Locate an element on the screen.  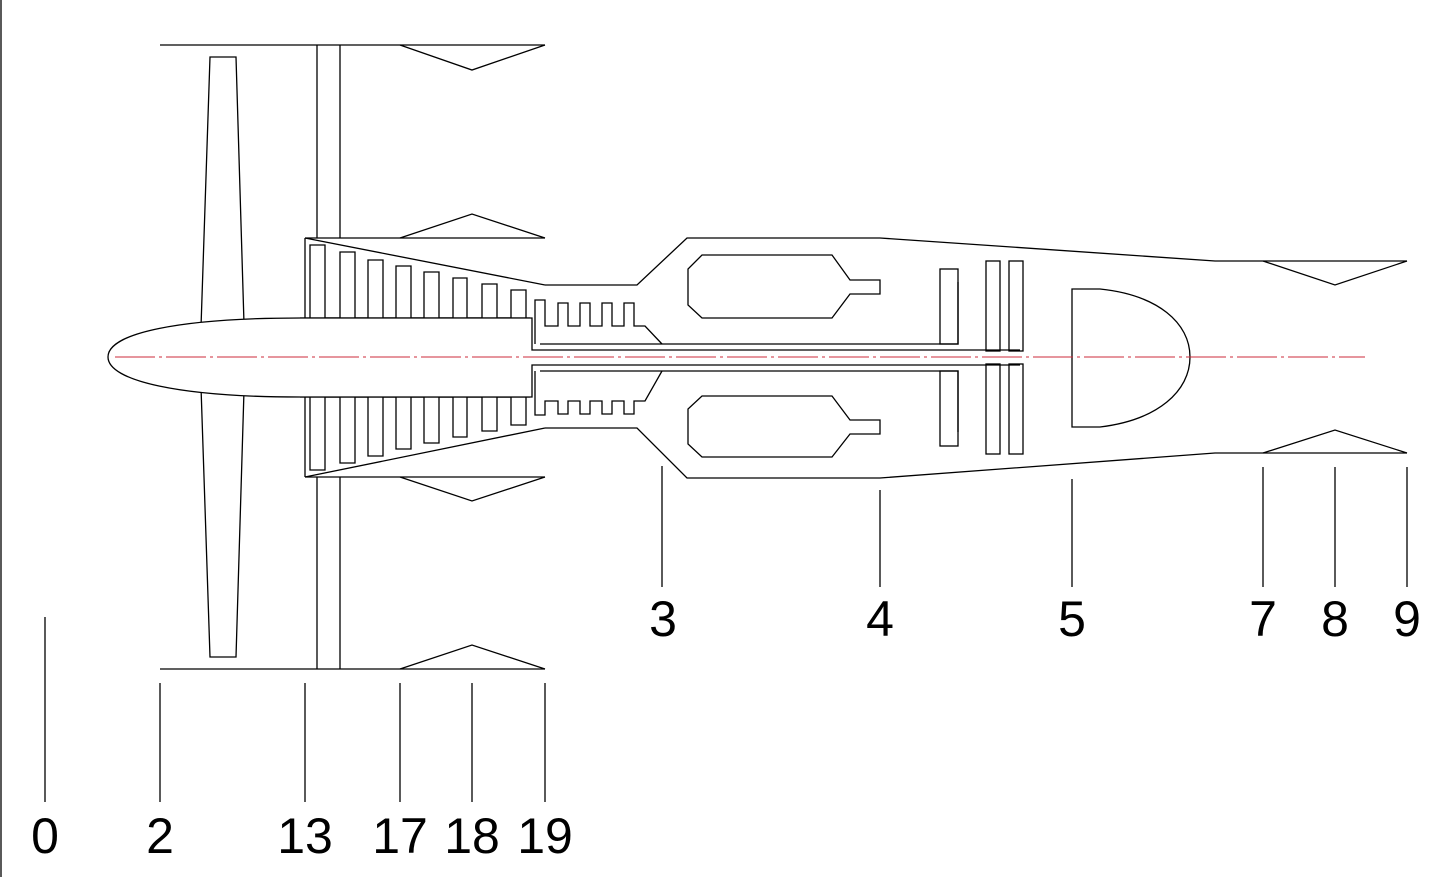
bypass-nozzle-upper is located at coordinates (472, 57).